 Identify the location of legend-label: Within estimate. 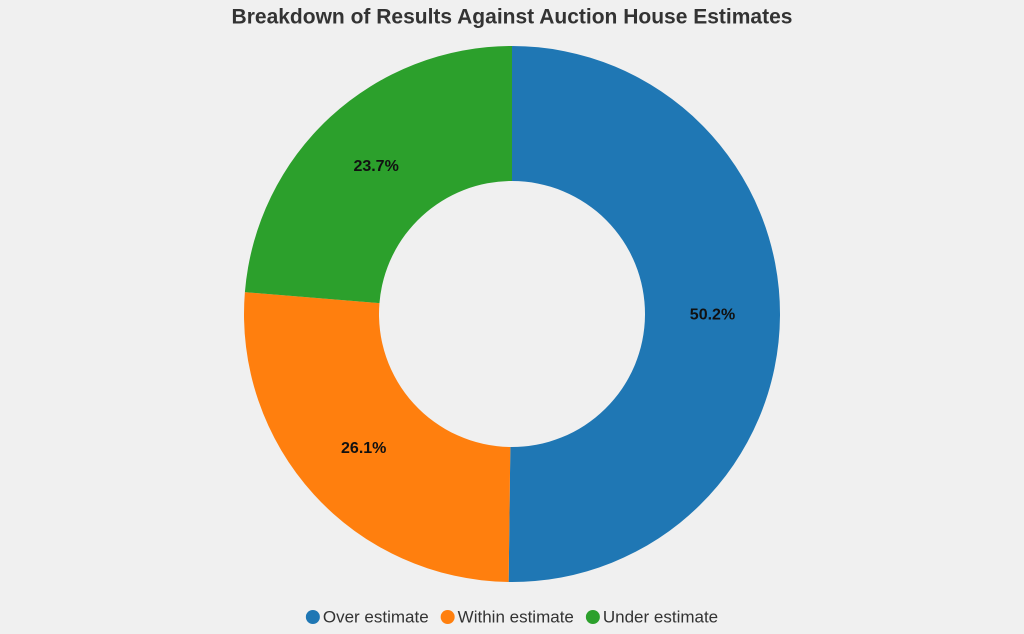
(516, 616).